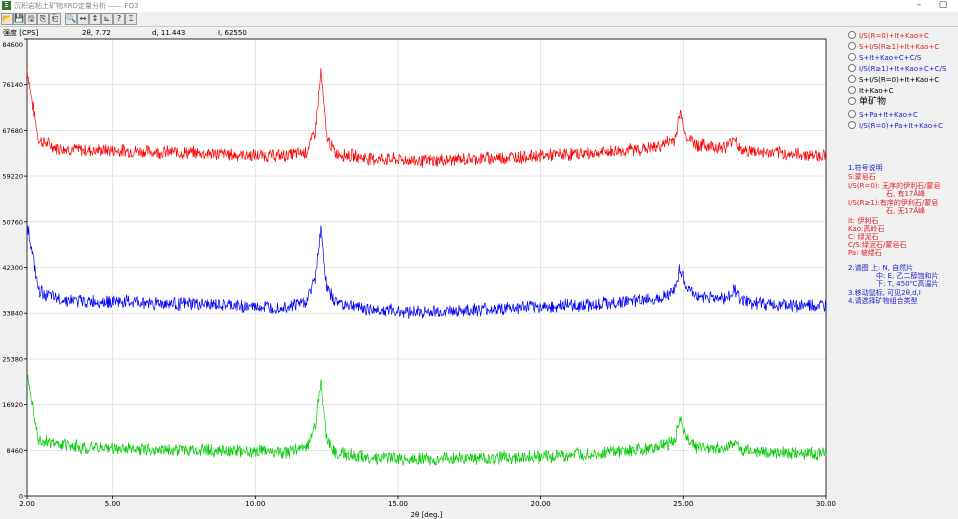 Image resolution: width=958 pixels, height=519 pixels. What do you see at coordinates (420, 33) in the screenshot?
I see `readout-bar: 强度 [CPS] 2θ, 7.72 d, 11.443 I, 62550` at bounding box center [420, 33].